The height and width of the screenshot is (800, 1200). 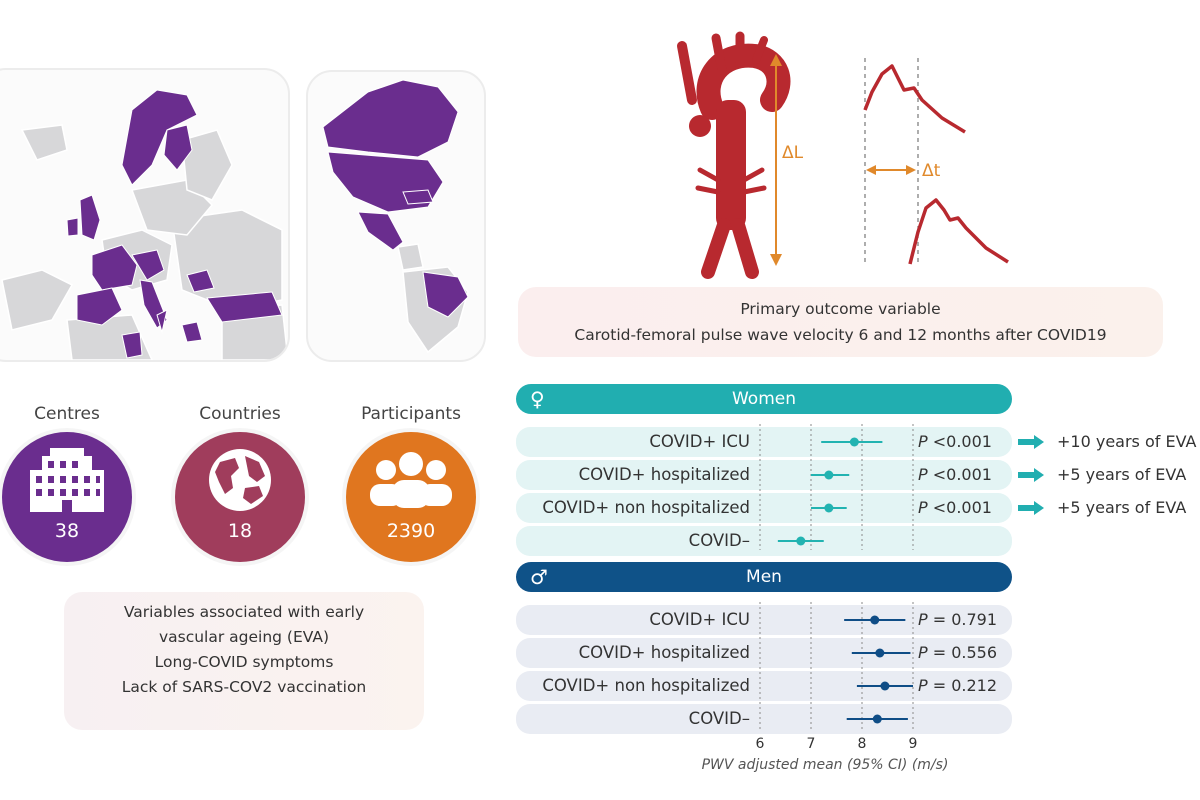 What do you see at coordinates (825, 765) in the screenshot?
I see `x-axis-title: PWV adjusted mean (95% CI) (m/s)` at bounding box center [825, 765].